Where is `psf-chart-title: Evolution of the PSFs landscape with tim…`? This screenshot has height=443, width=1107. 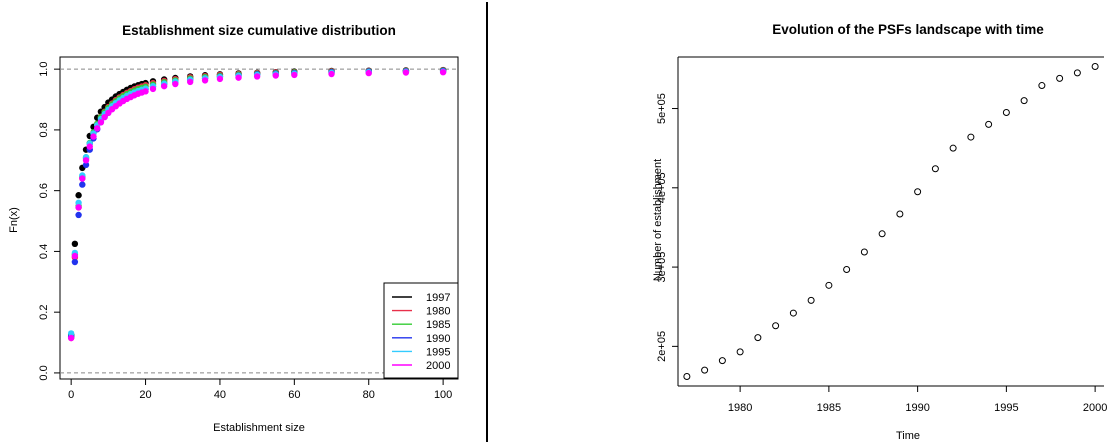
psf-chart-title: Evolution of the PSFs landscape with tim… is located at coordinates (908, 29).